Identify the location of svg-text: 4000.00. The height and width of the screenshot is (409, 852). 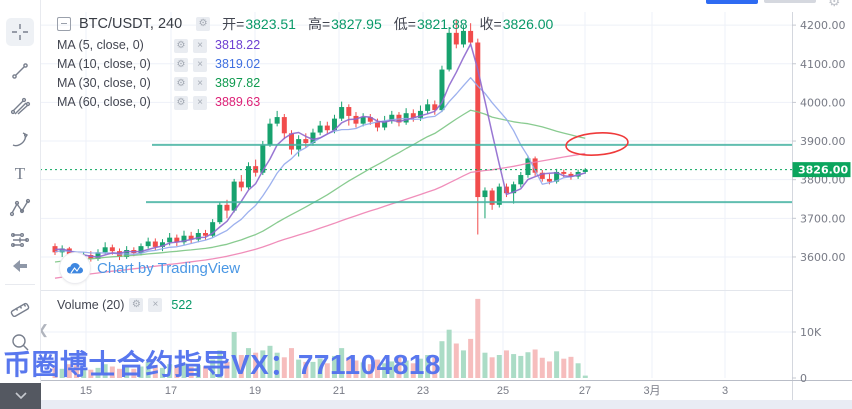
(823, 102).